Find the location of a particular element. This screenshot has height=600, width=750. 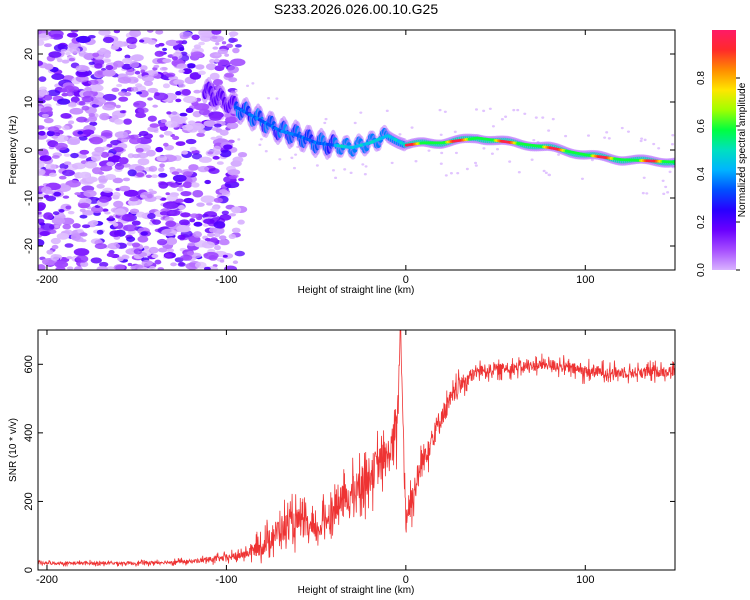

x-tick-label: 0 is located at coordinates (406, 580).